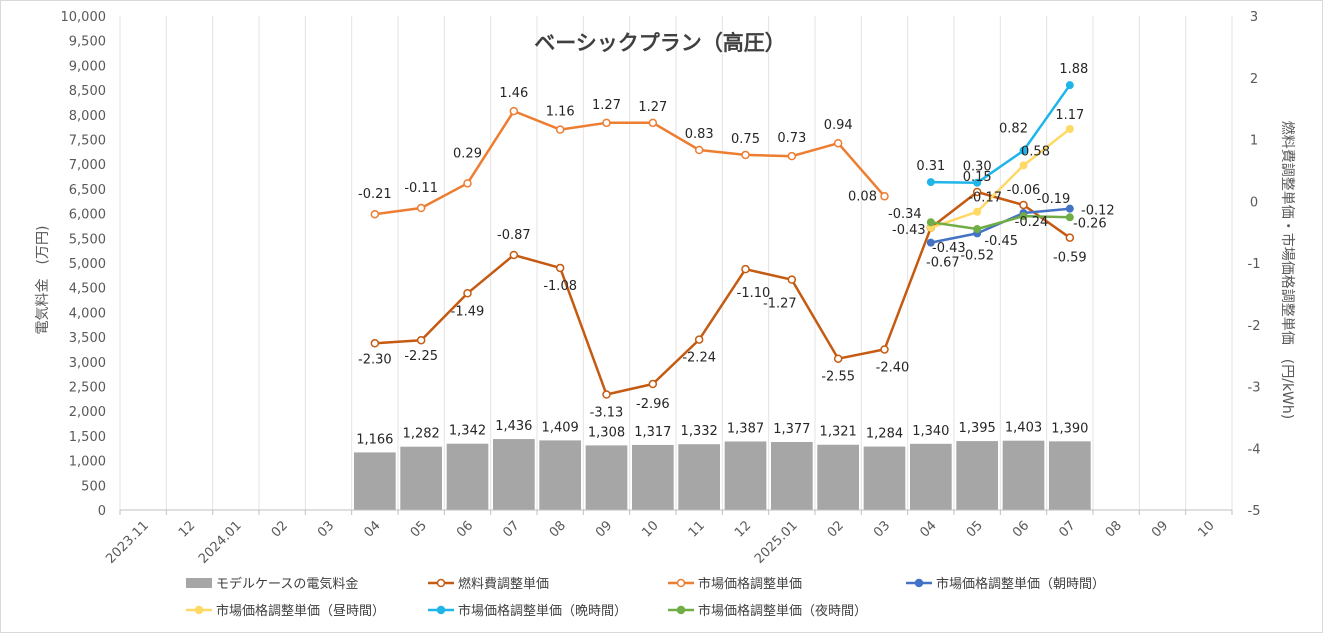 This screenshot has width=1323, height=637. What do you see at coordinates (1032, 222) in the screenshot?
I see `line-data-label: -0.24` at bounding box center [1032, 222].